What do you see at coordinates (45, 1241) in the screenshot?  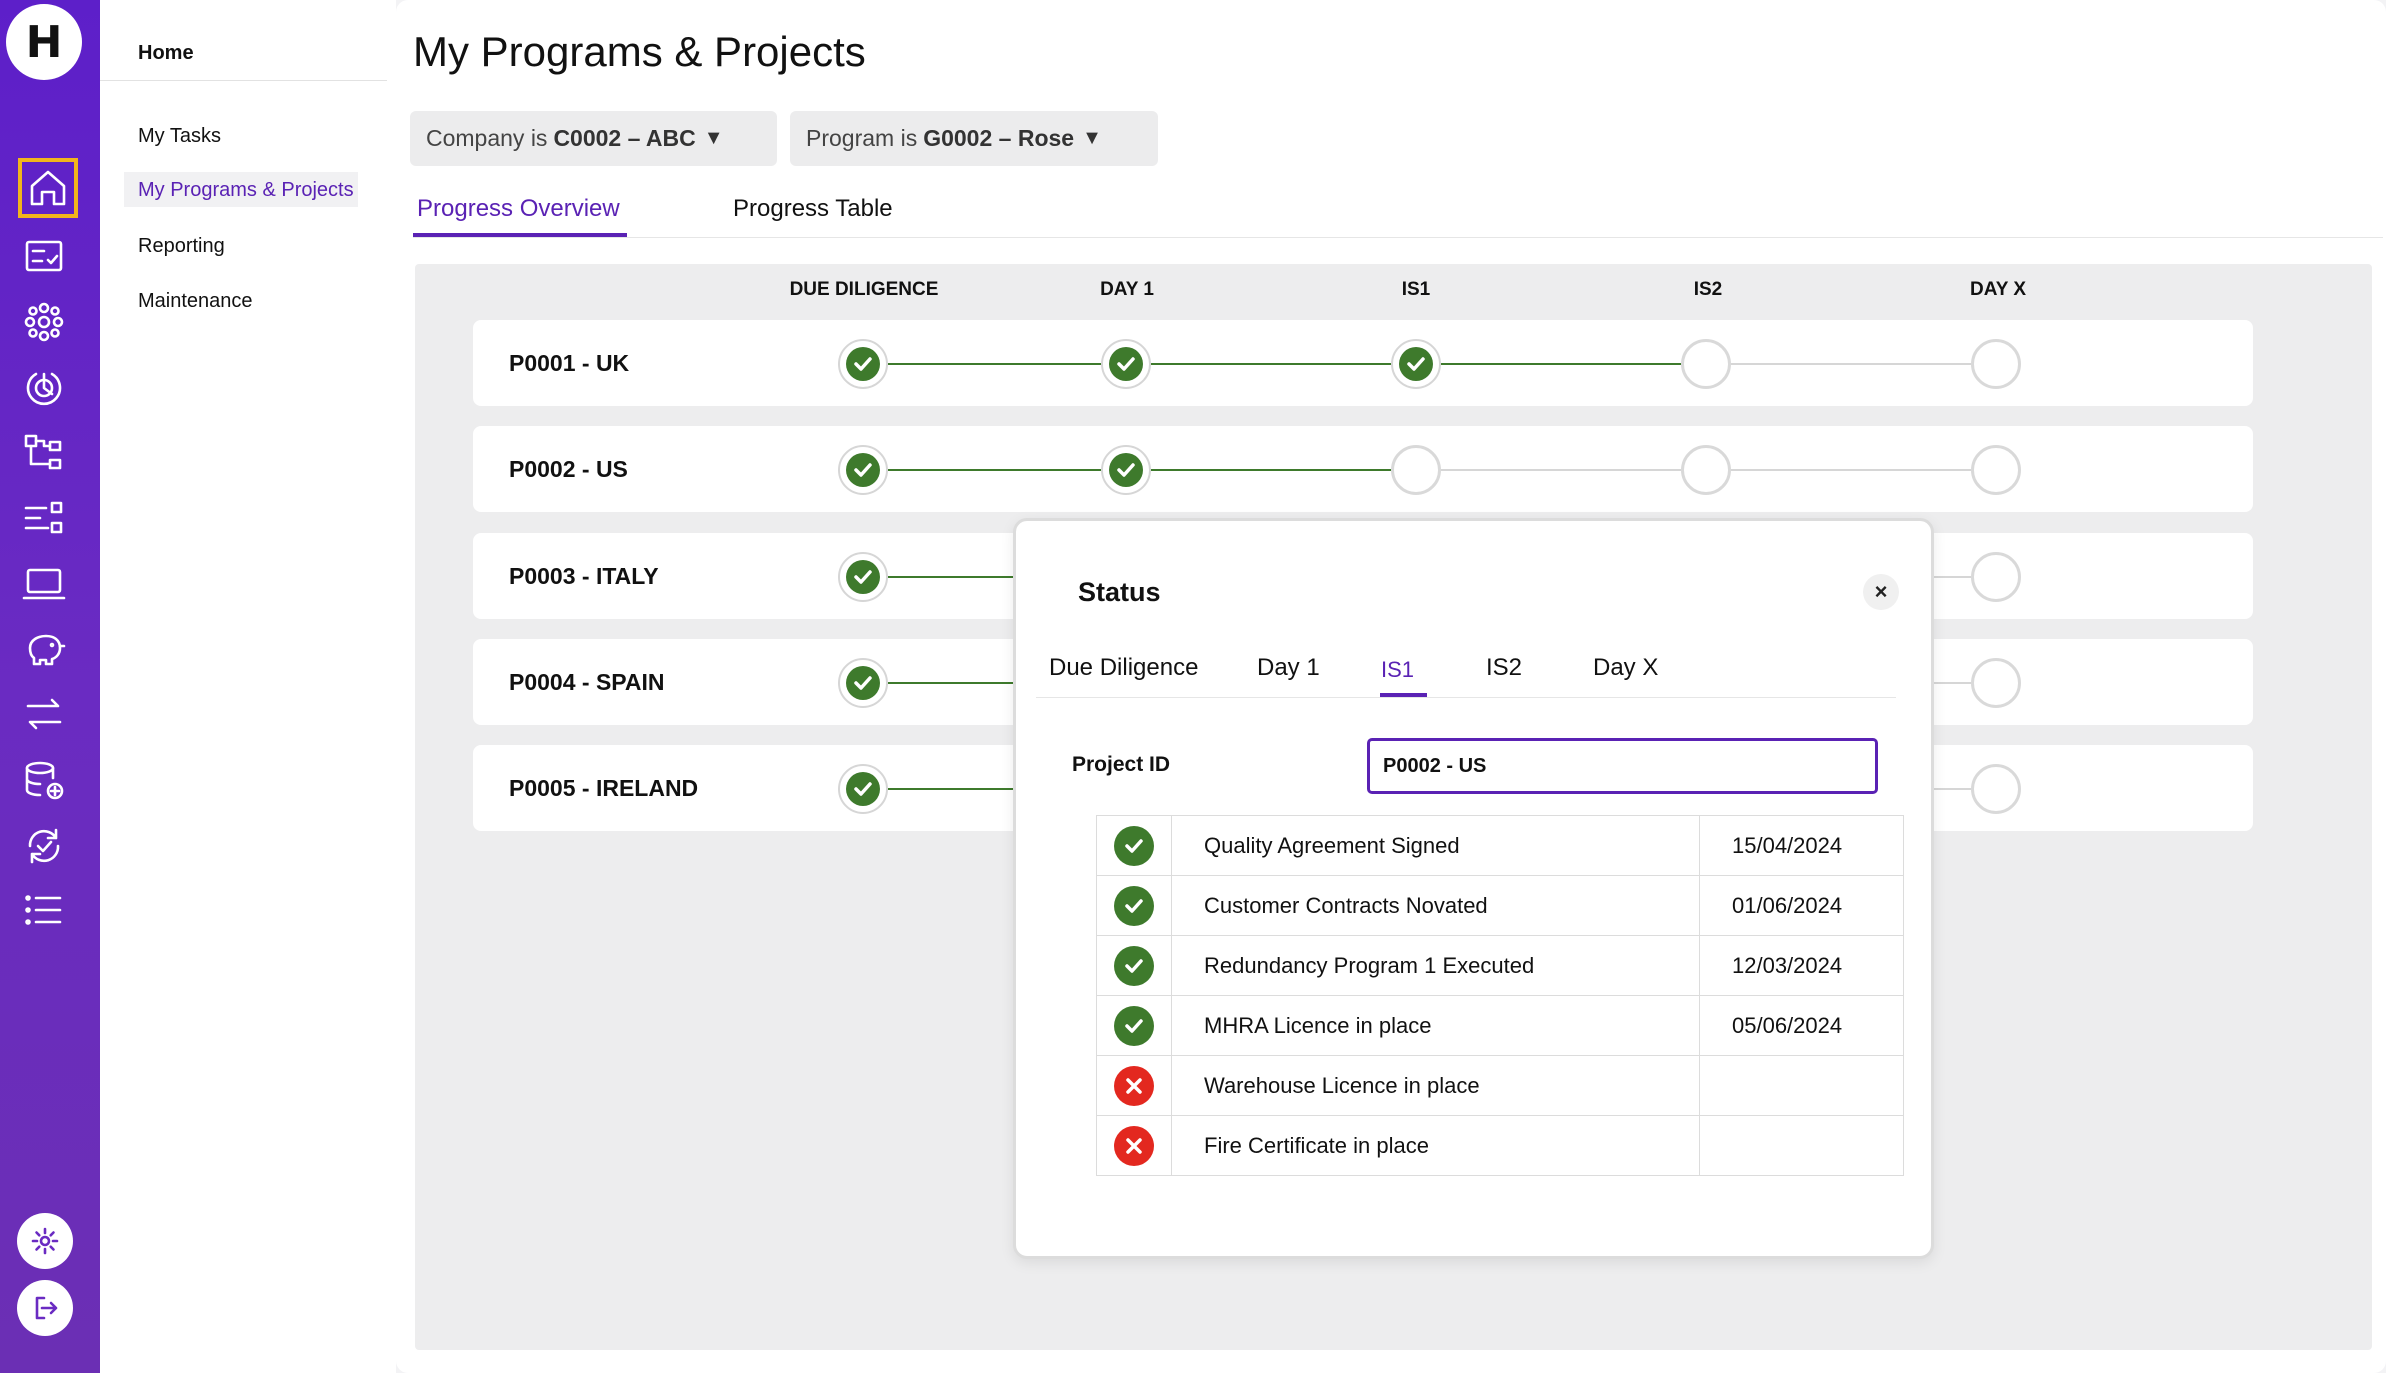 I see `settings-icon` at bounding box center [45, 1241].